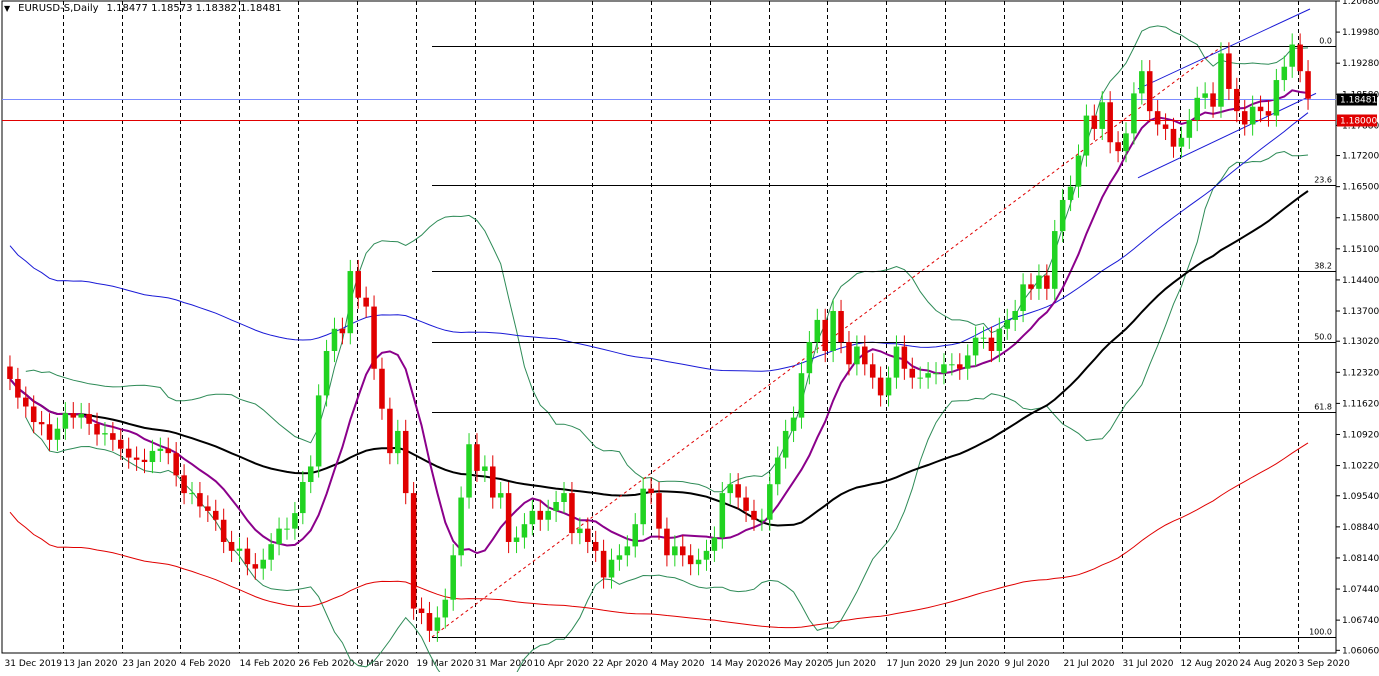  Describe the element at coordinates (914, 664) in the screenshot. I see `x-tick-label: 17 Jun 2020` at that location.